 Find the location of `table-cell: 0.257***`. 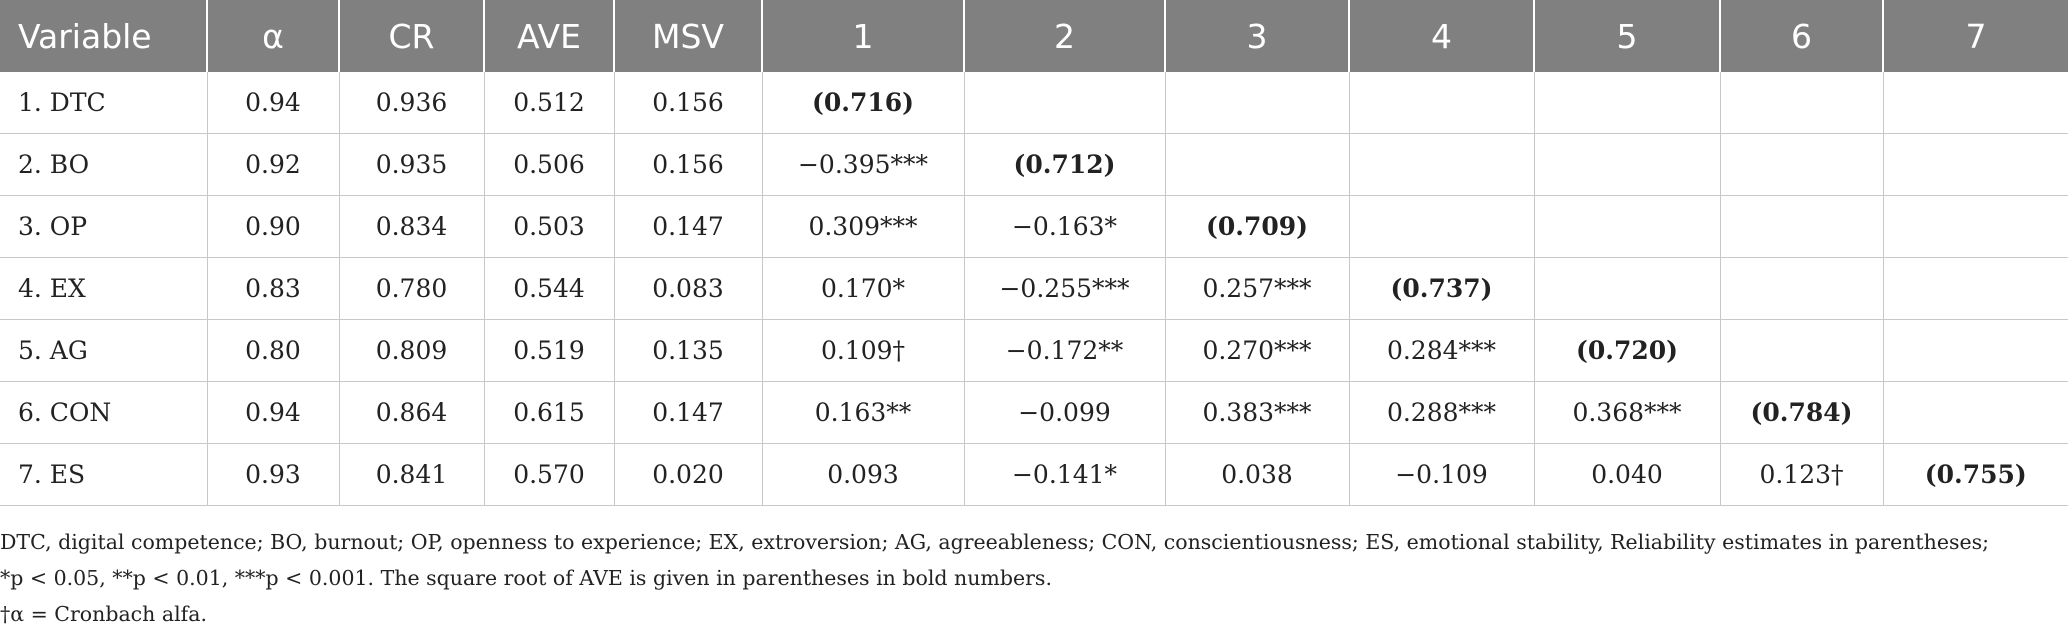

table-cell: 0.257*** is located at coordinates (1257, 288).